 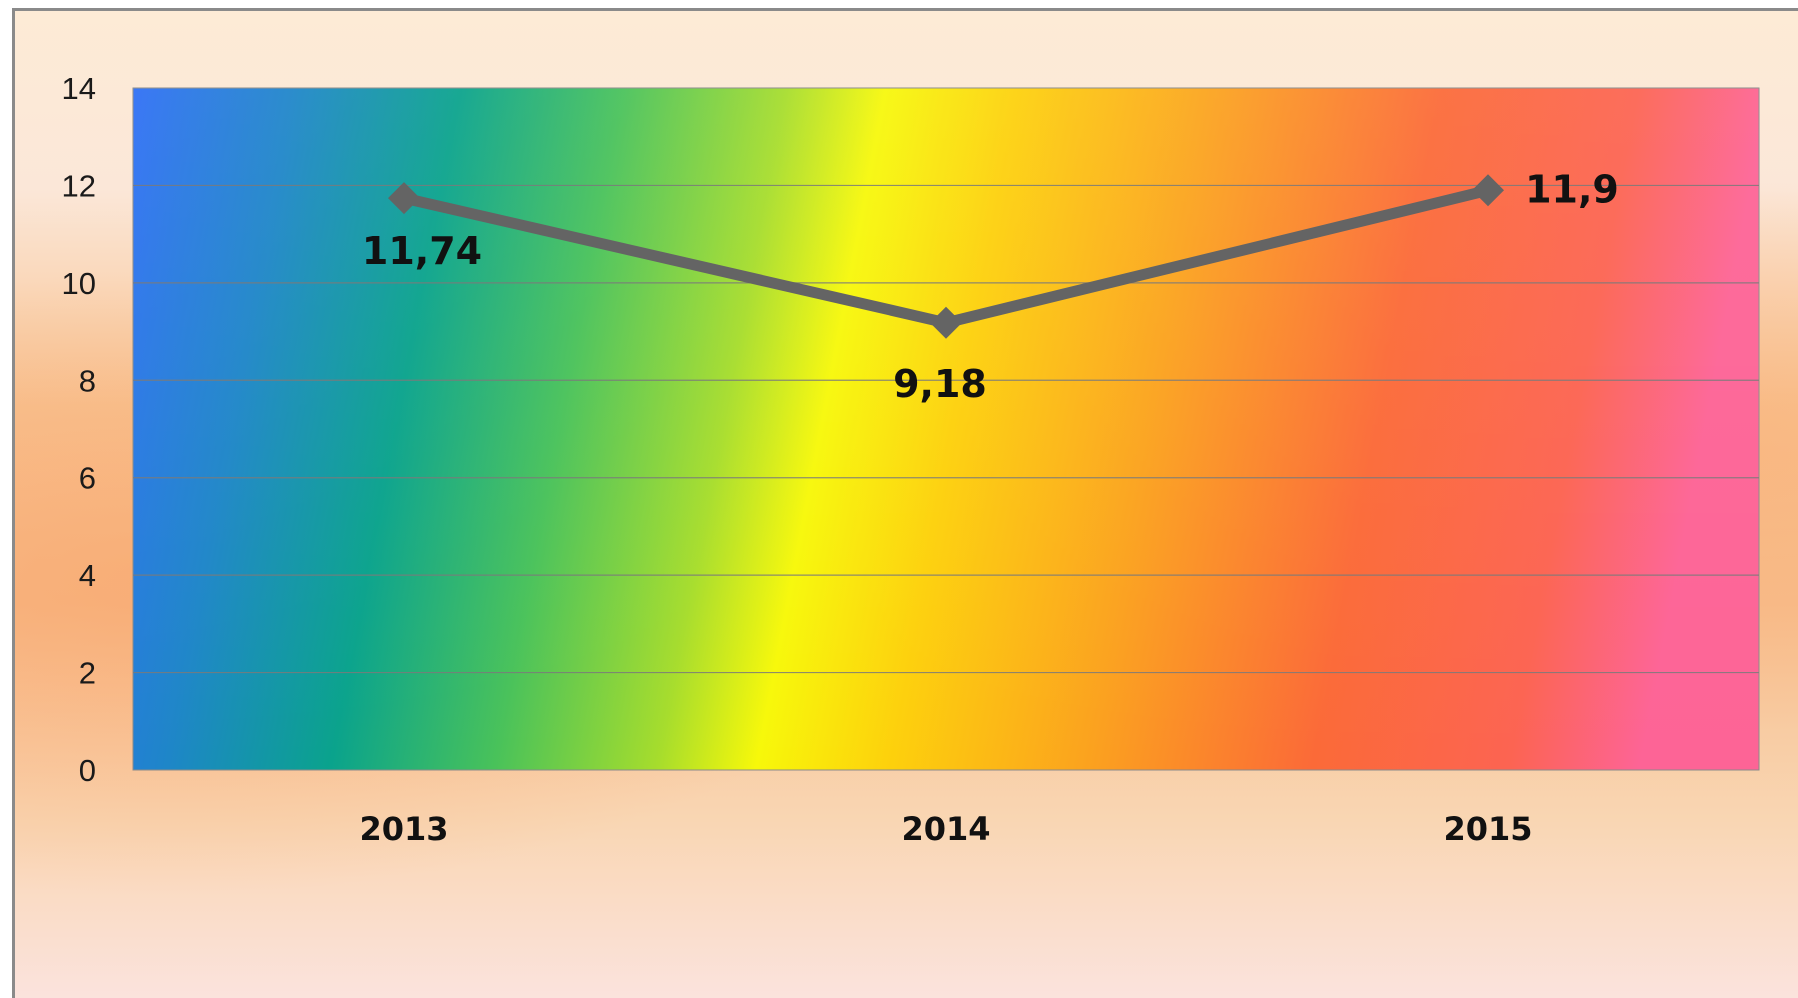 I want to click on x-category-label: 2015, so click(x=1487, y=829).